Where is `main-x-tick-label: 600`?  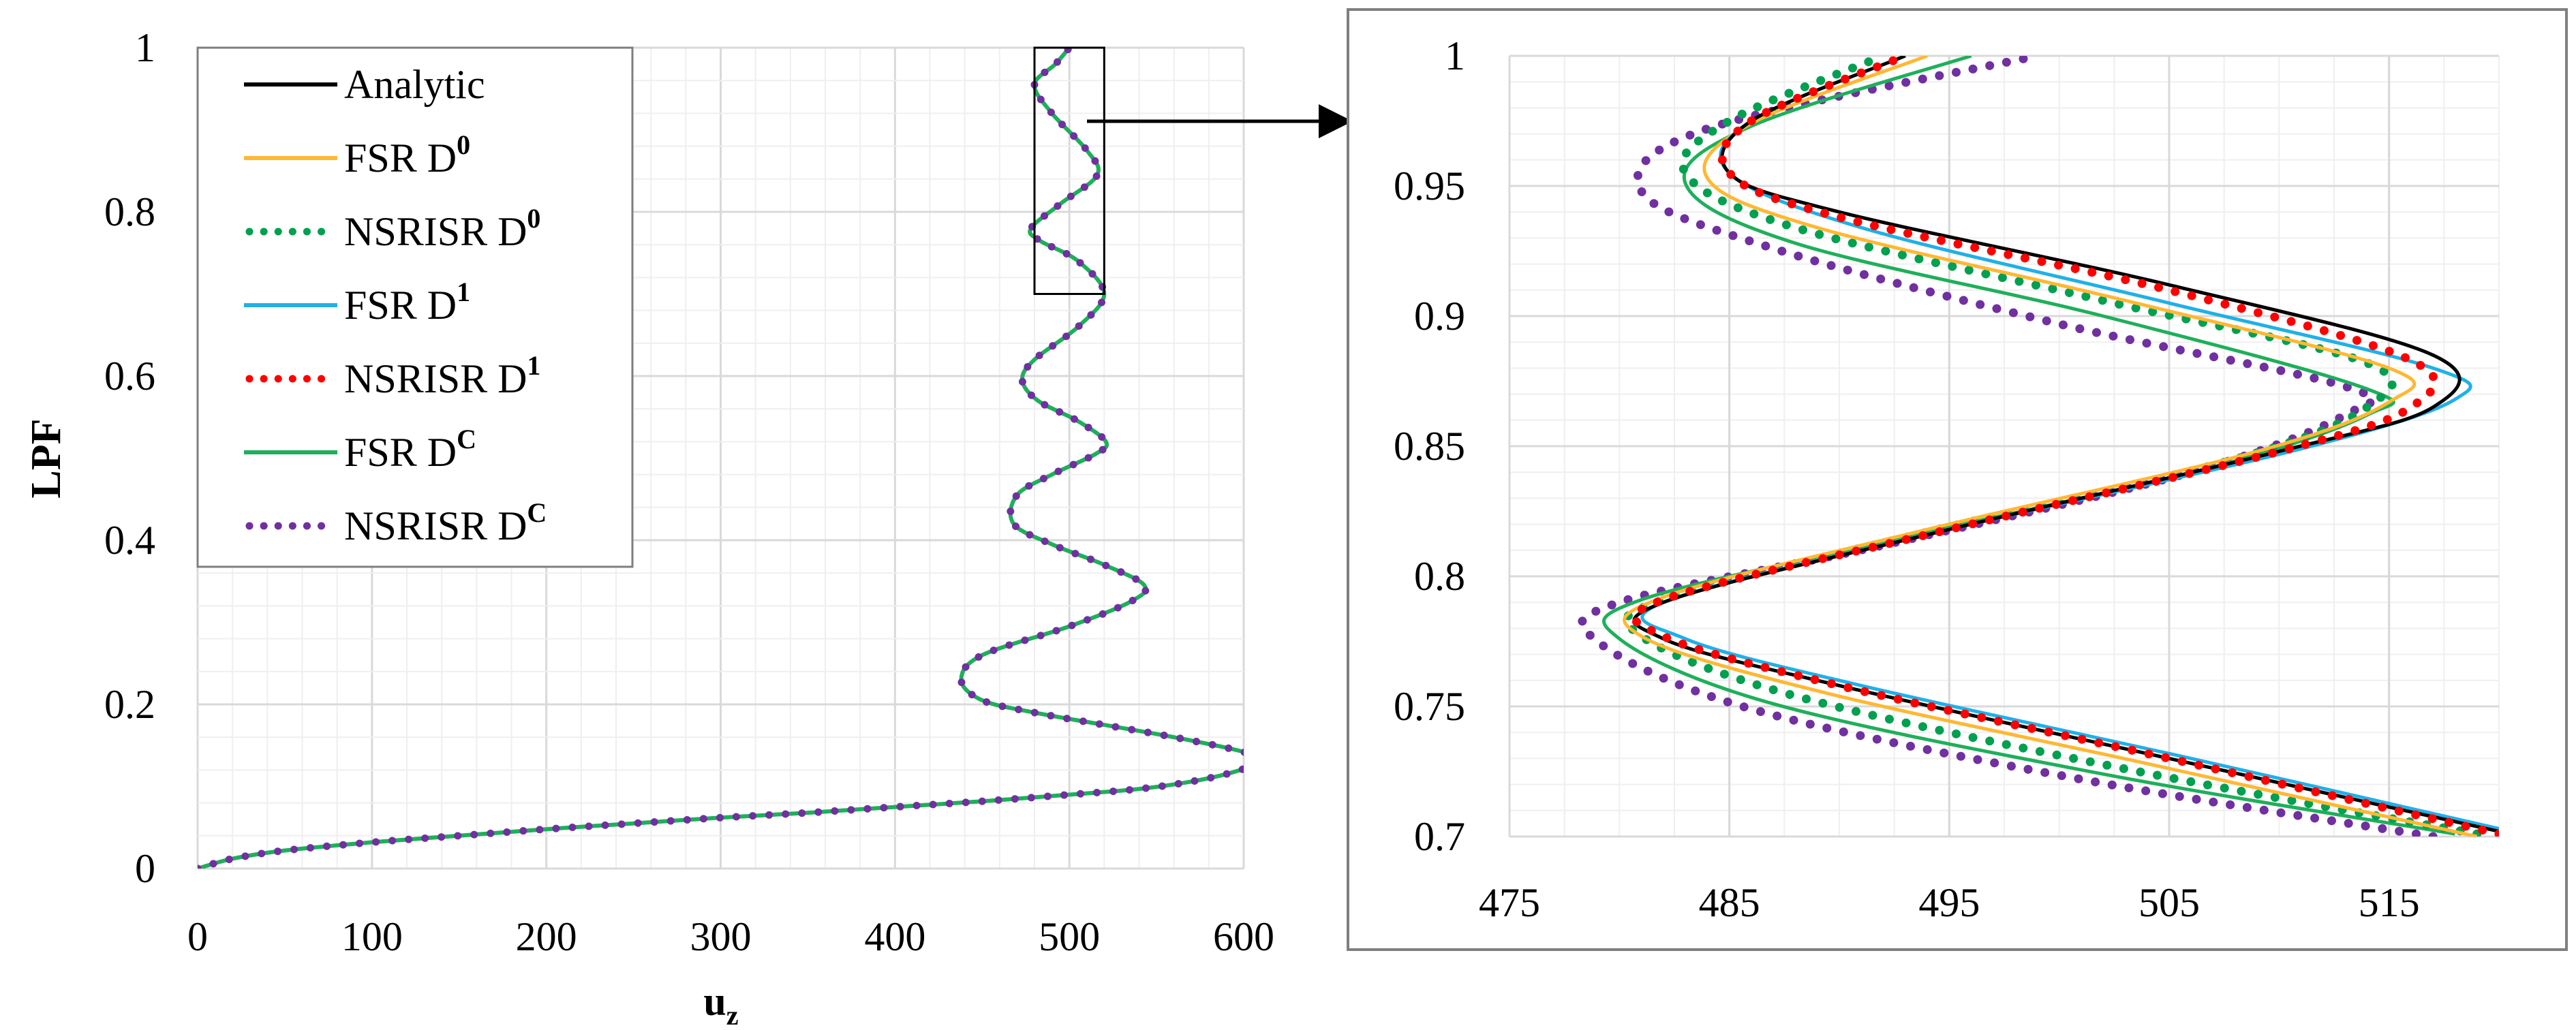
main-x-tick-label: 600 is located at coordinates (1243, 936).